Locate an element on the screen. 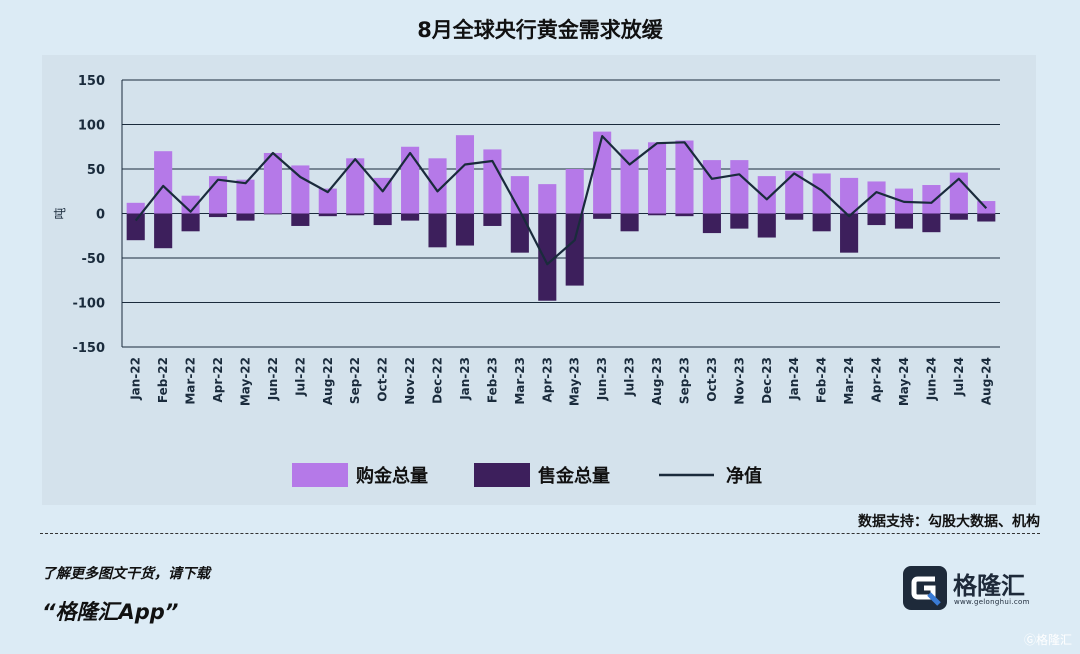  logo-g-icon is located at coordinates (925, 588).